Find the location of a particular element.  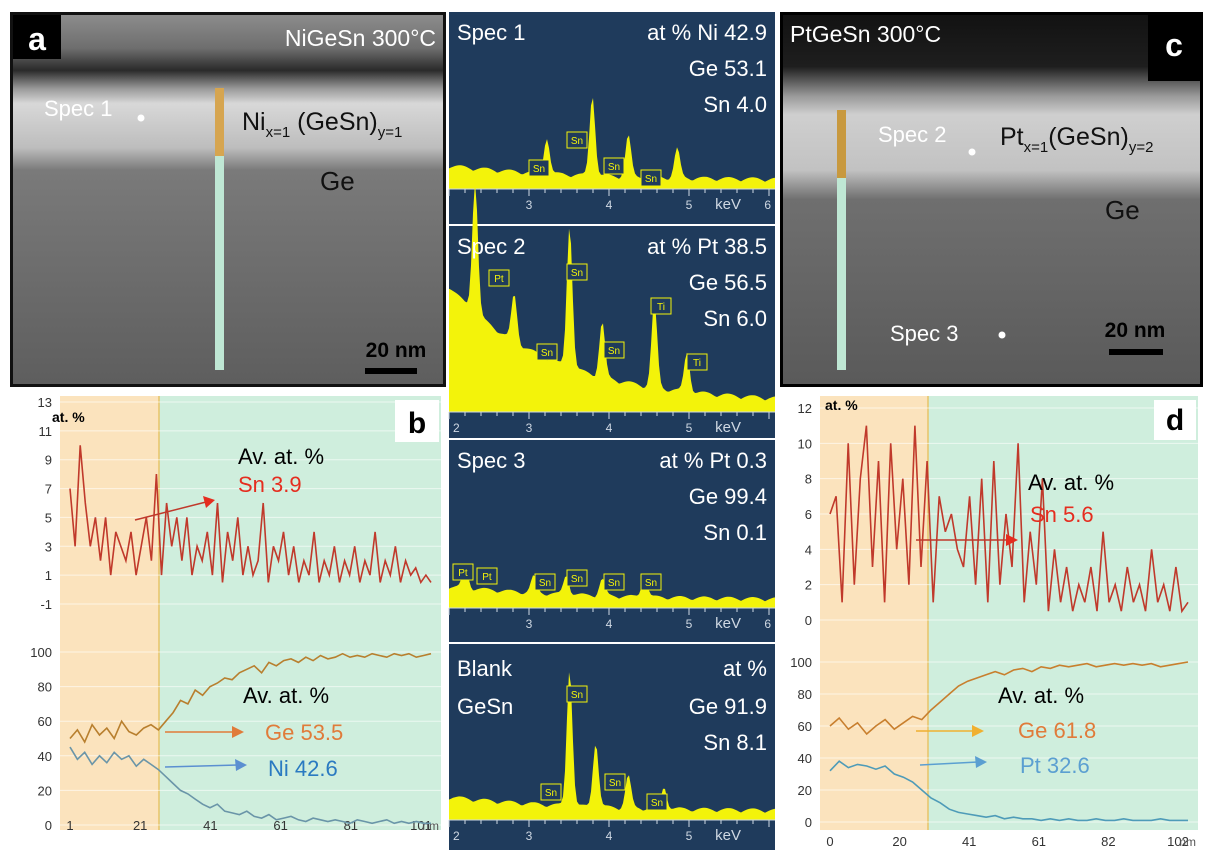

eds-spectrum-title: Blank is located at coordinates (485, 668).